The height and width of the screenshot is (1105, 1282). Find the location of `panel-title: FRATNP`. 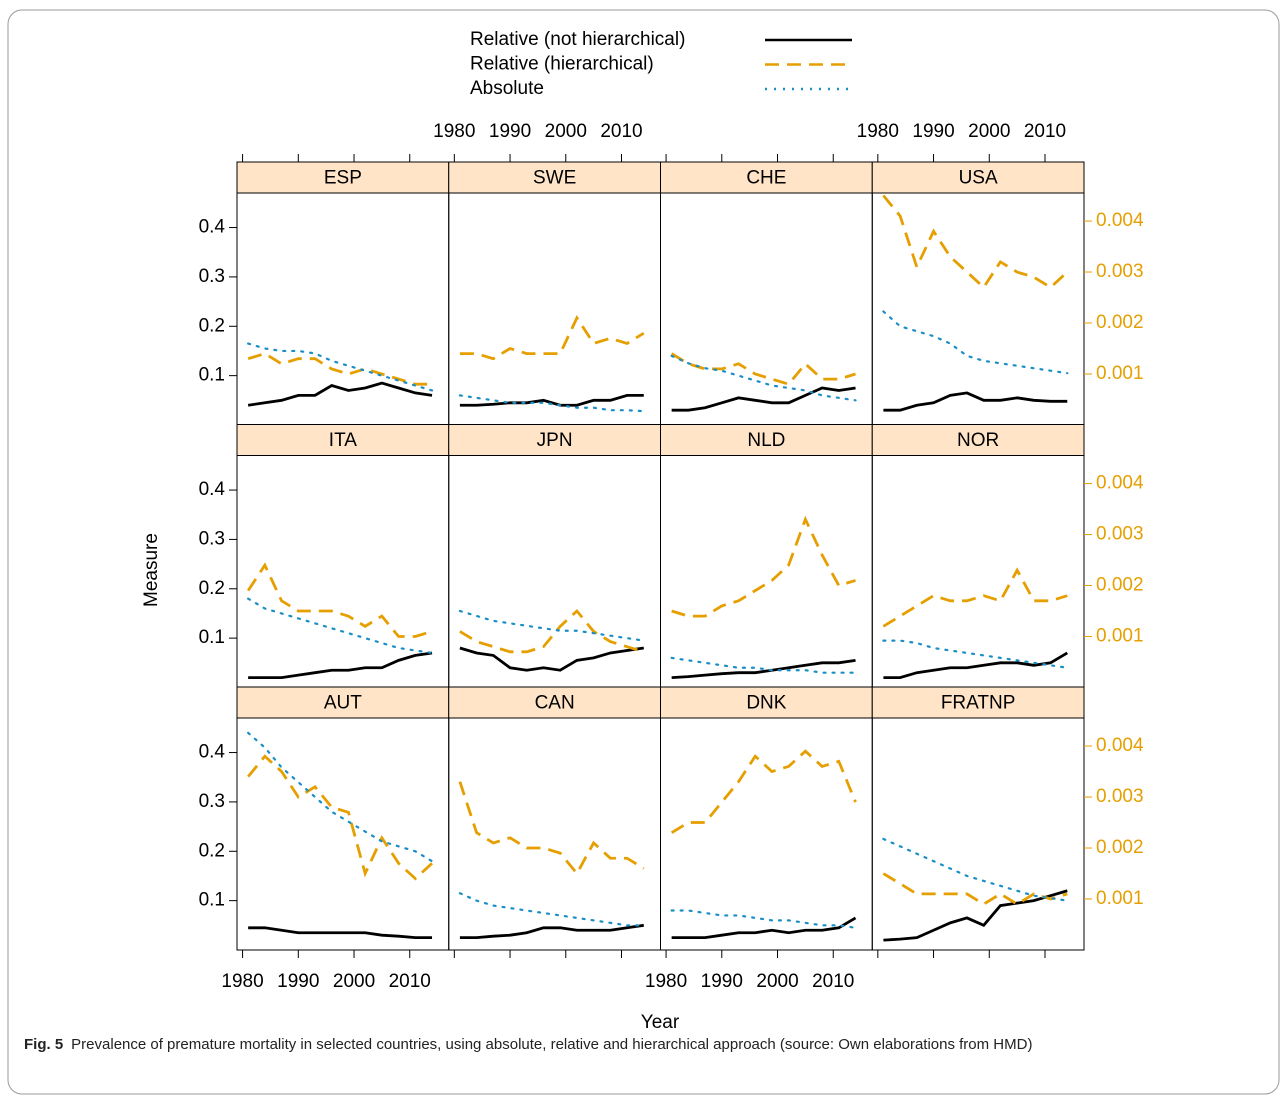

panel-title: FRATNP is located at coordinates (978, 703).